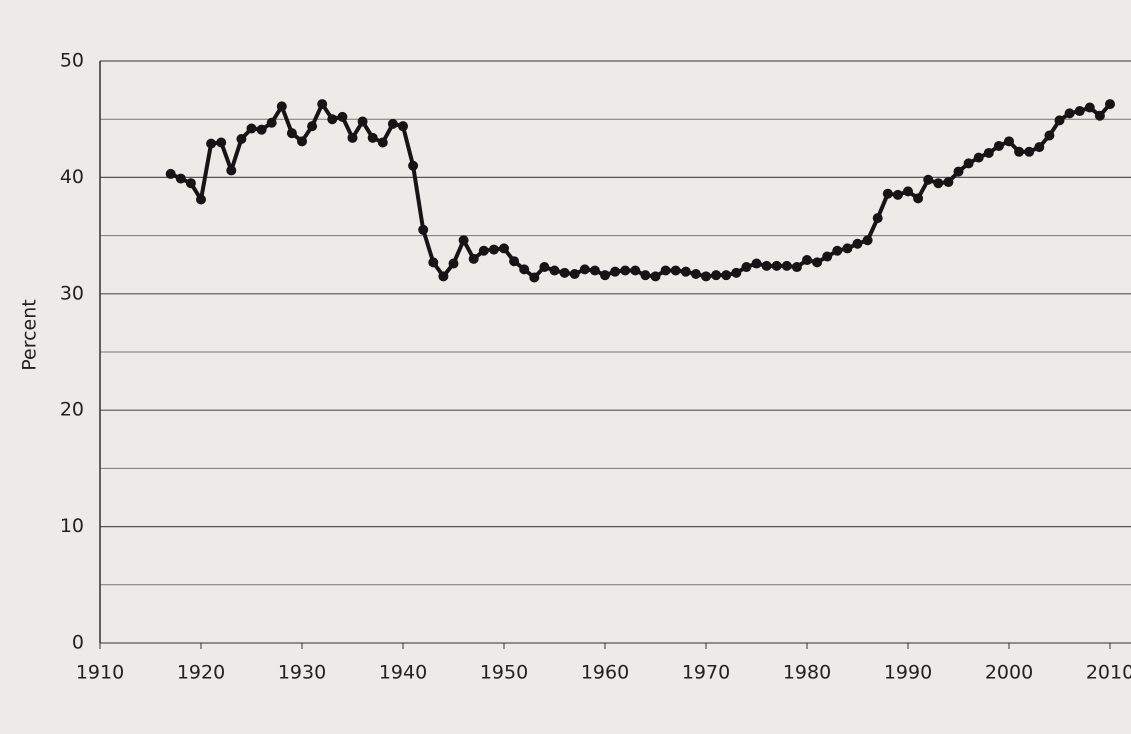 This screenshot has width=1131, height=734. What do you see at coordinates (78, 643) in the screenshot?
I see `y-tick-label: 0` at bounding box center [78, 643].